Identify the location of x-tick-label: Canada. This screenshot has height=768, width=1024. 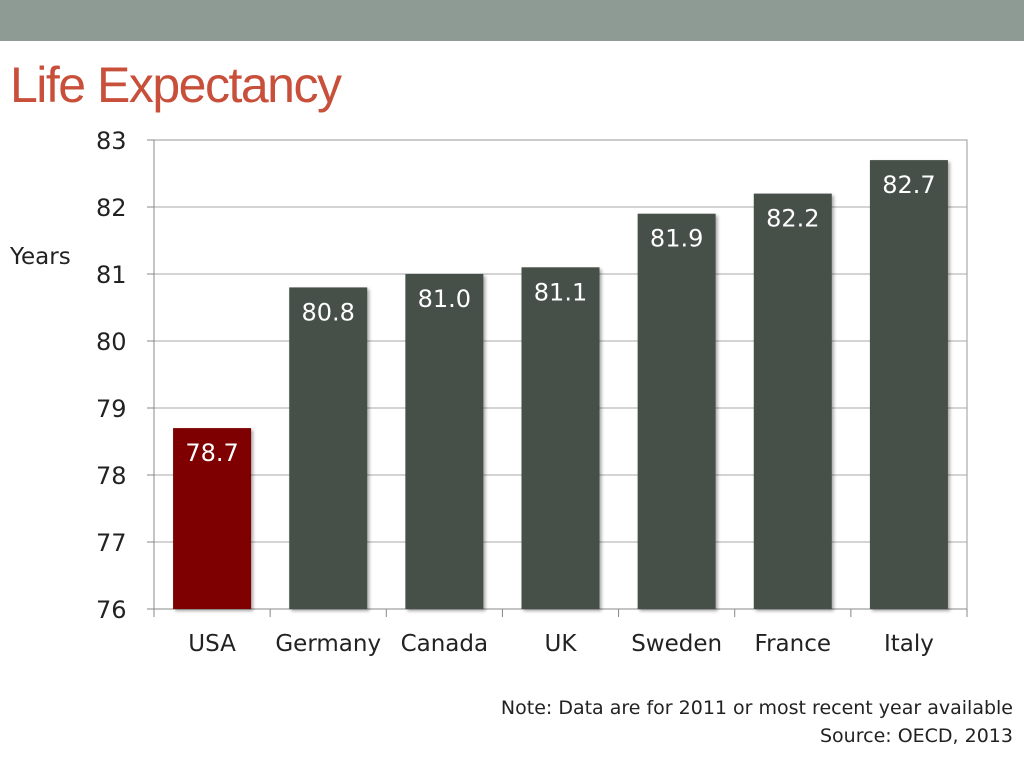
(445, 644).